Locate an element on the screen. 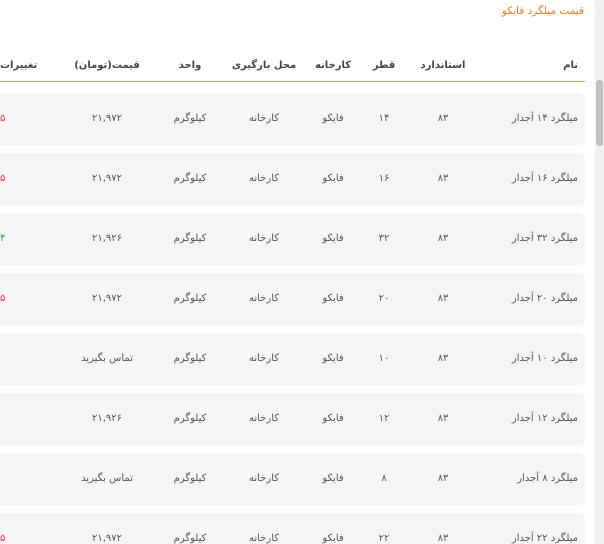  table-cell: ۱۶ is located at coordinates (384, 178).